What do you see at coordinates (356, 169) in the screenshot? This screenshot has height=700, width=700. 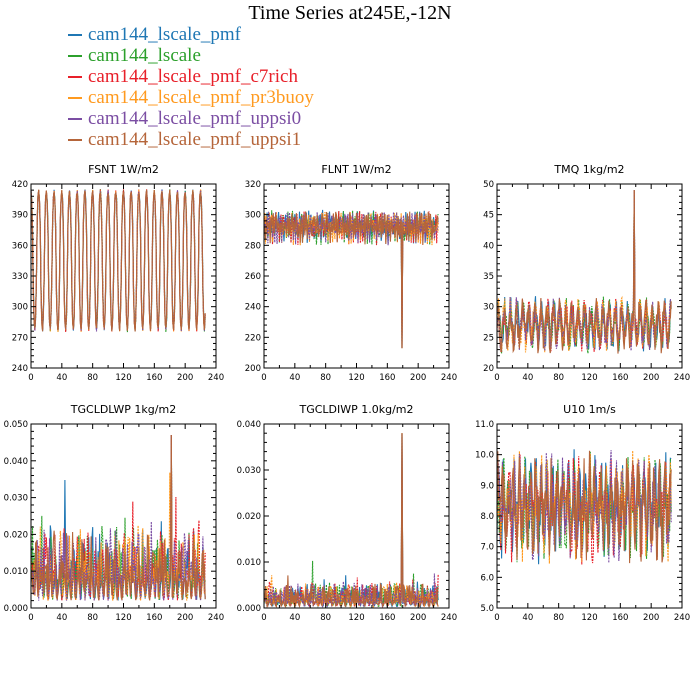 I see `panel-title: FLNT 1W/m2` at bounding box center [356, 169].